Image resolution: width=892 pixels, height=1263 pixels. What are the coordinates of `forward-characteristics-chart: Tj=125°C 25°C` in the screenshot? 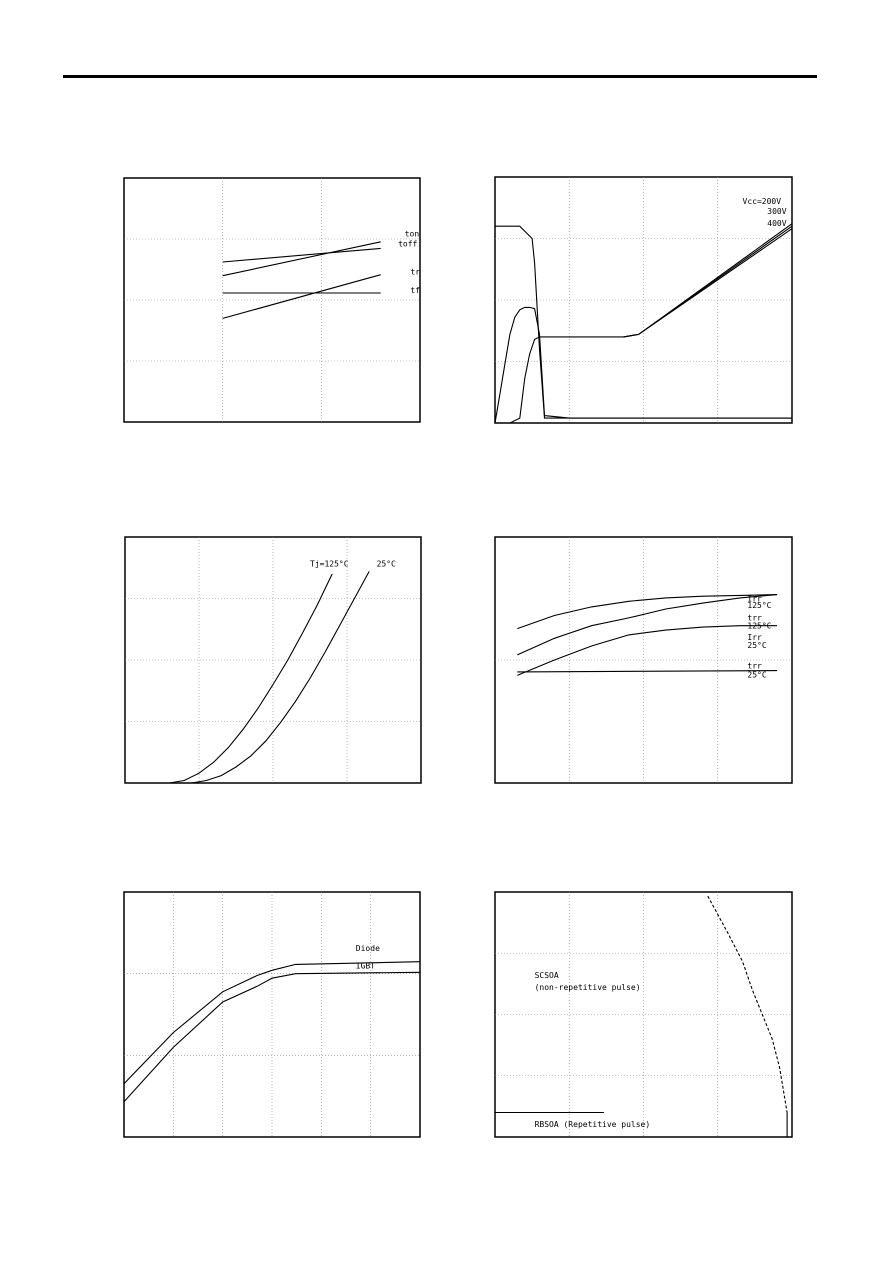 It's located at (273, 660).